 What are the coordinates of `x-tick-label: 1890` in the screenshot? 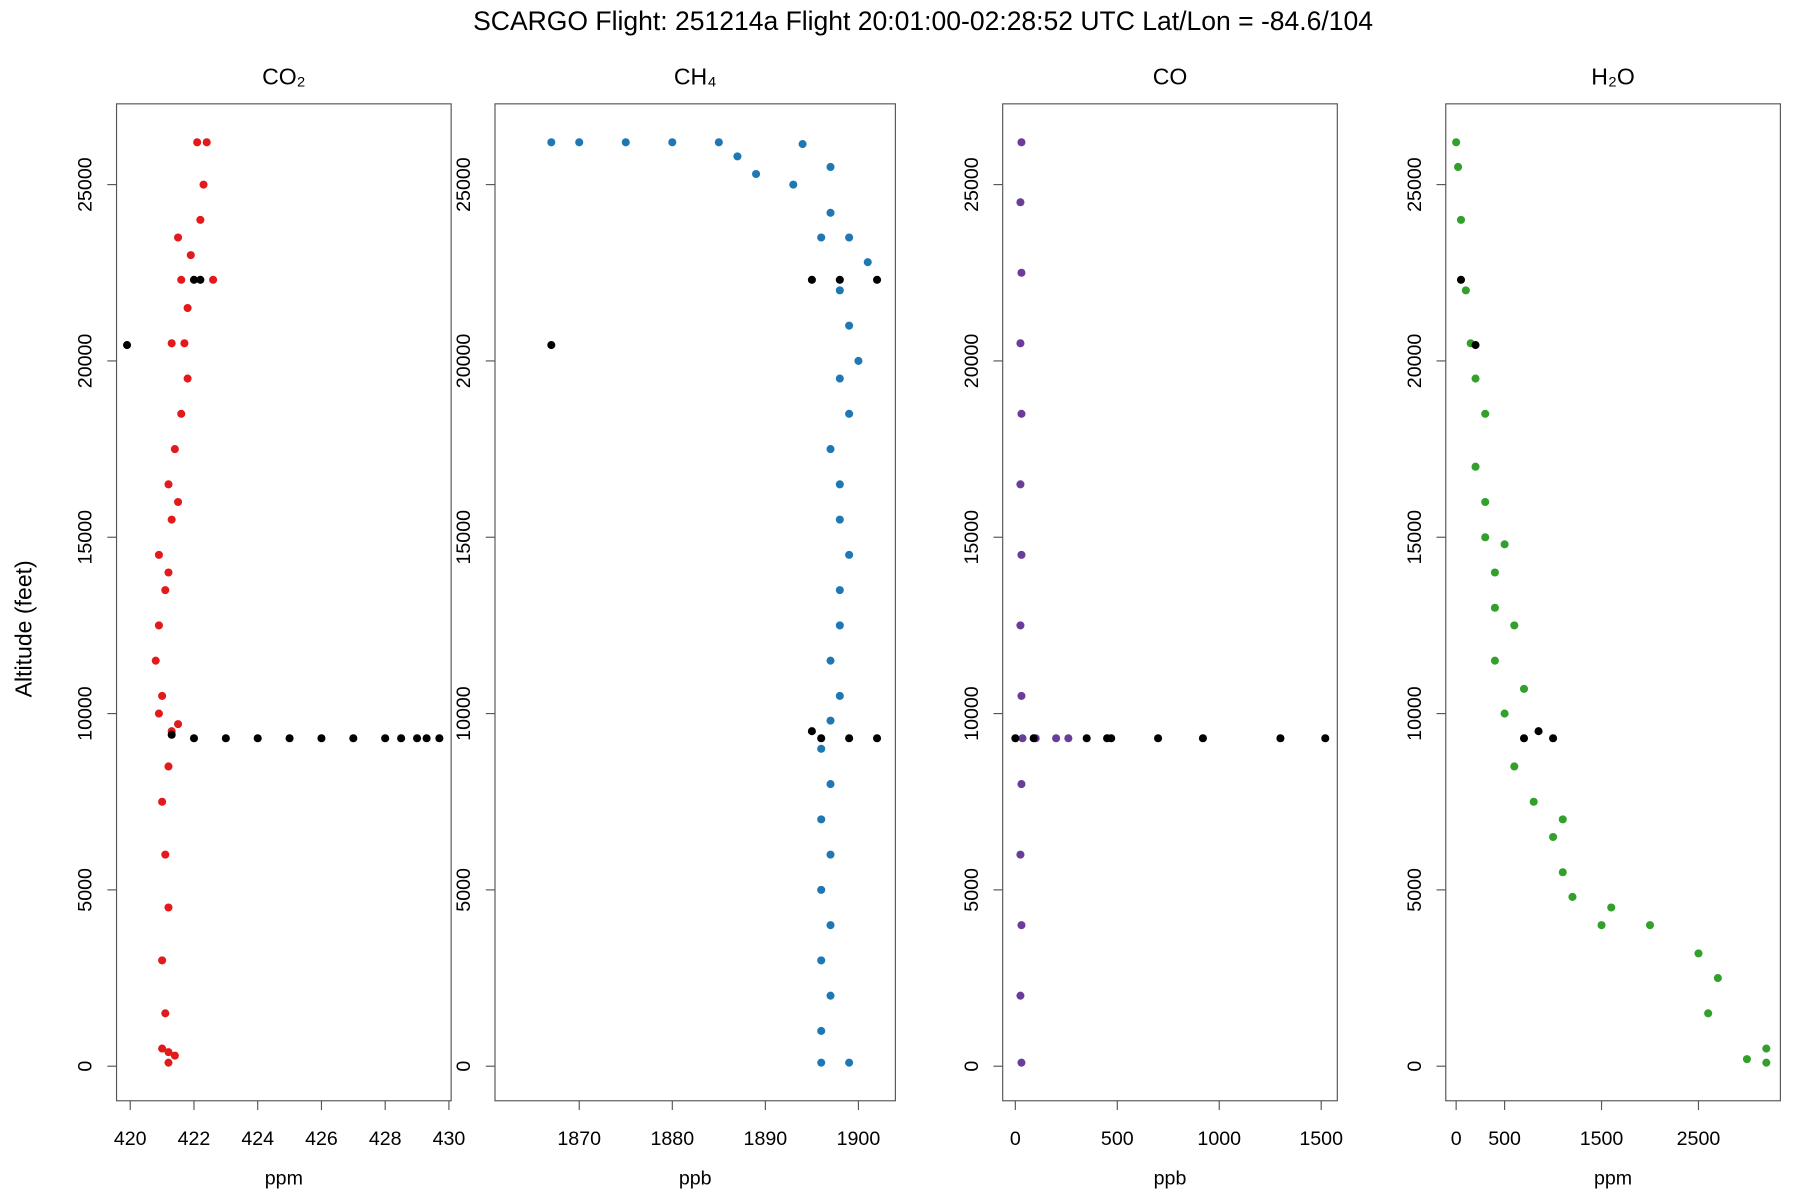 It's located at (766, 1139).